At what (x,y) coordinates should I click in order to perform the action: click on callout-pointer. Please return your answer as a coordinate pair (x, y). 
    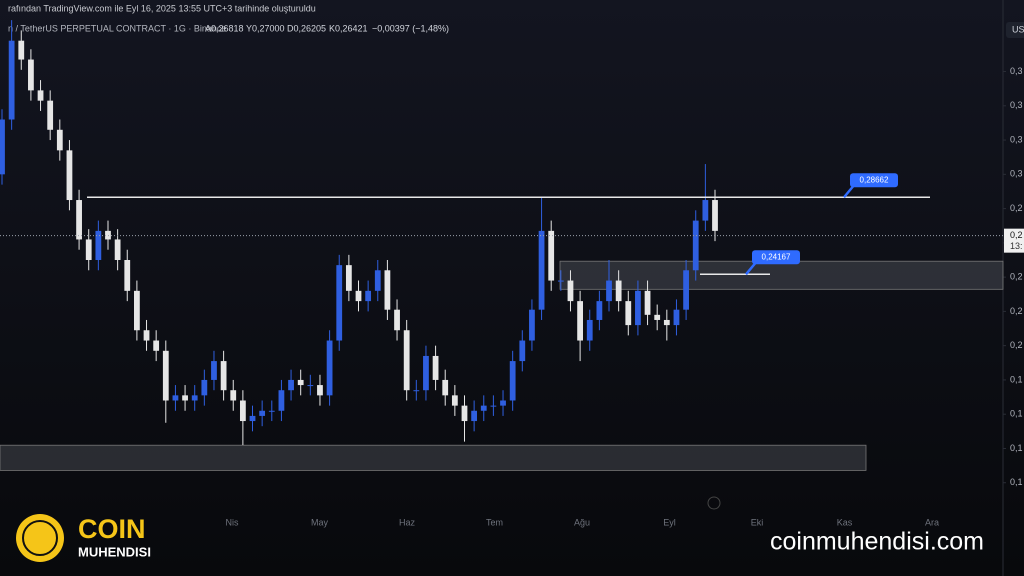
    Looking at the image, I should click on (751, 268).